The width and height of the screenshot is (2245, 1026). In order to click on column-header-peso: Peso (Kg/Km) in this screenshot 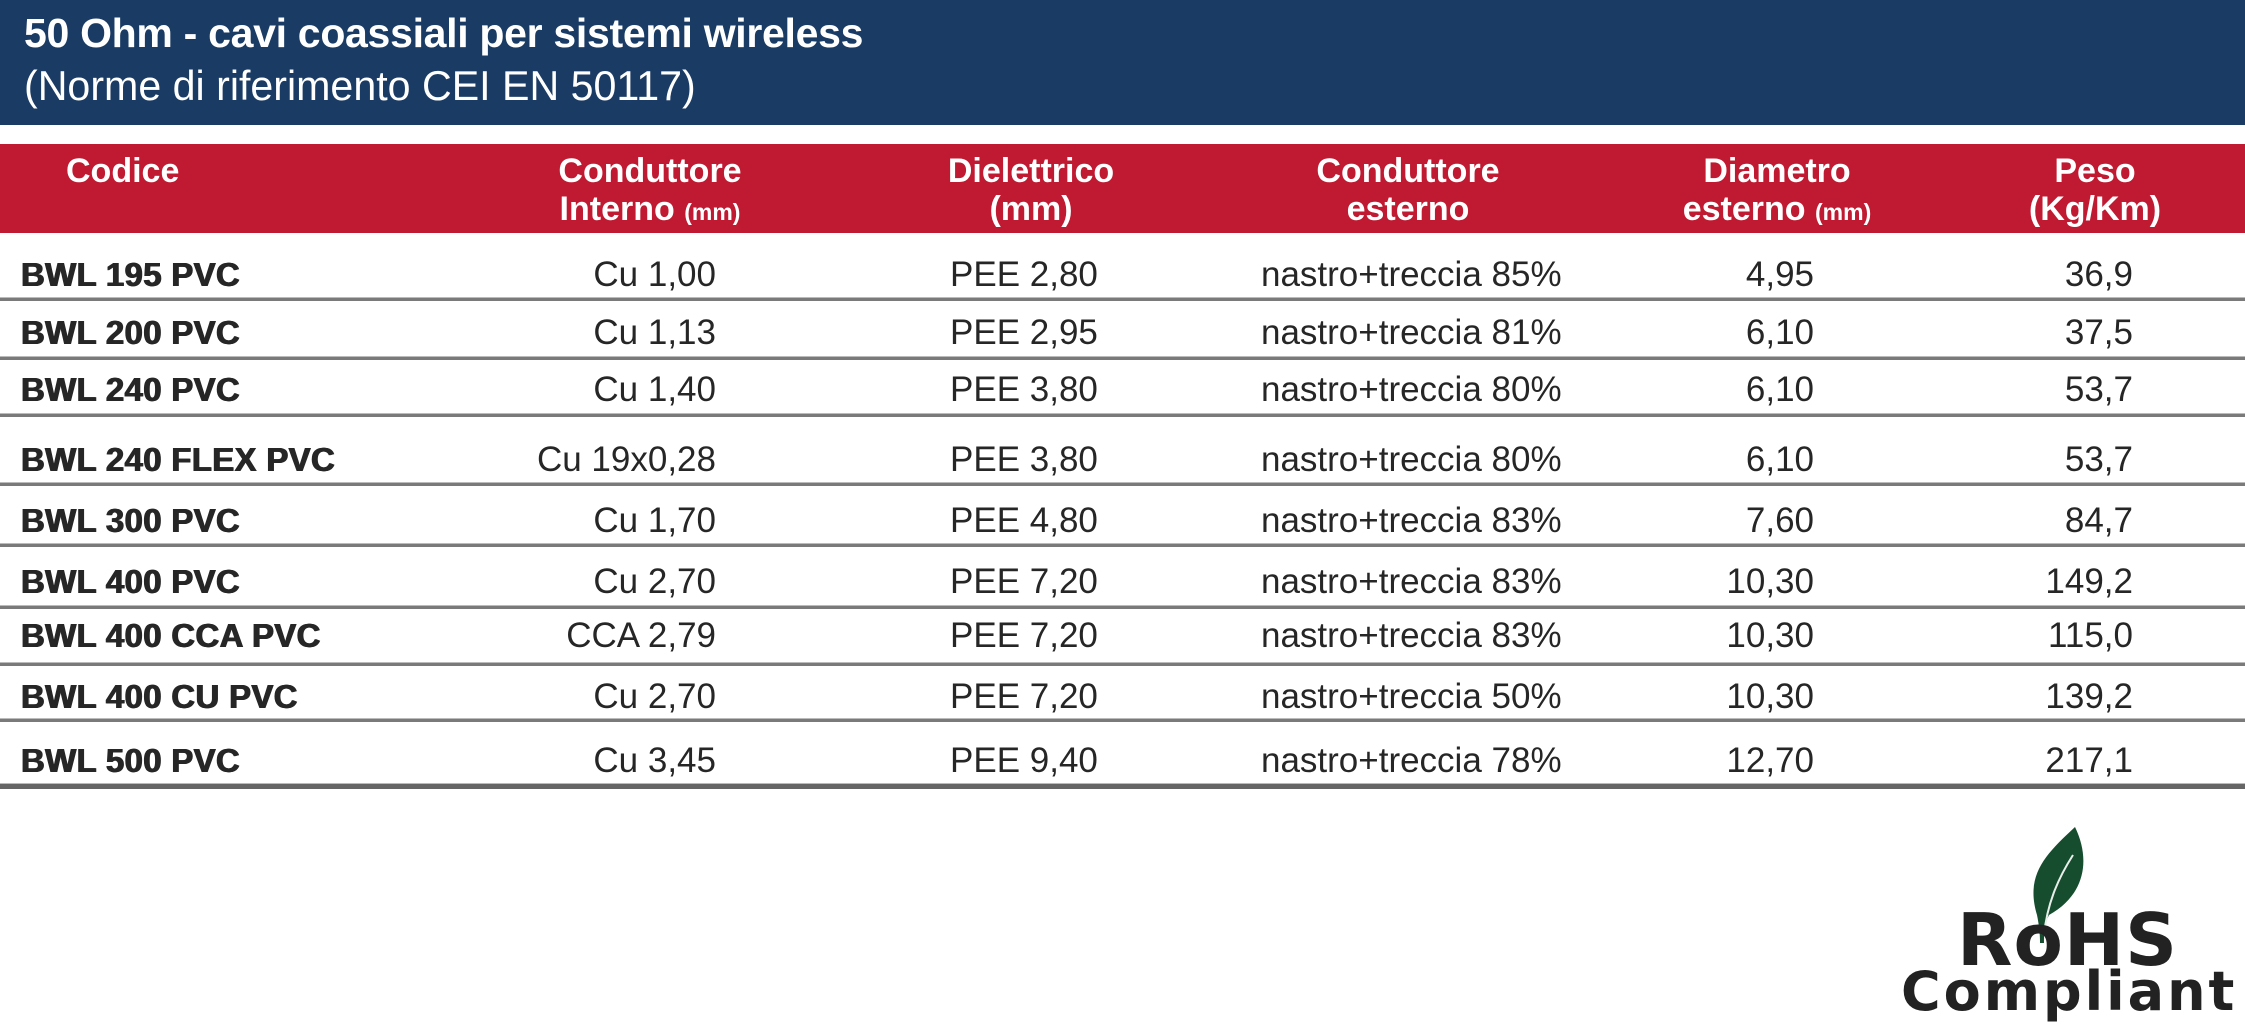, I will do `click(2095, 188)`.